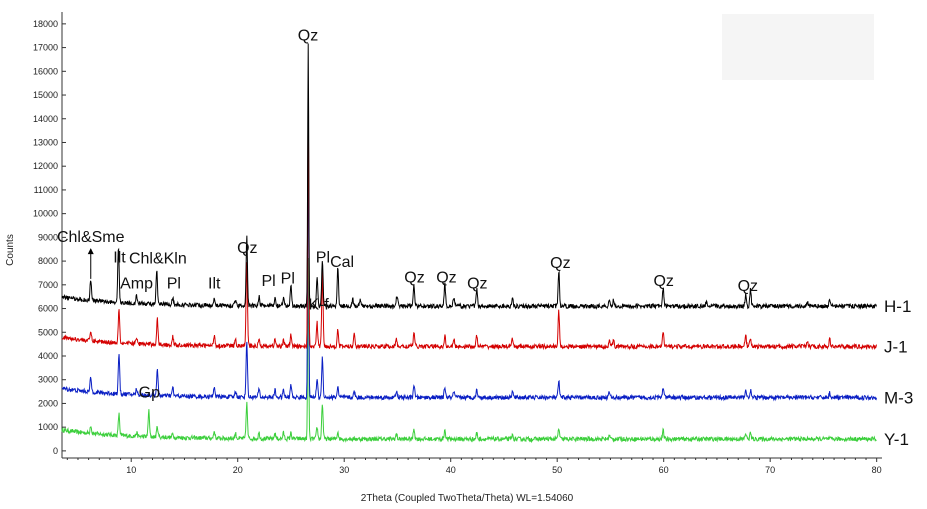 This screenshot has height=509, width=927. What do you see at coordinates (770, 470) in the screenshot?
I see `x-tick-label: 70` at bounding box center [770, 470].